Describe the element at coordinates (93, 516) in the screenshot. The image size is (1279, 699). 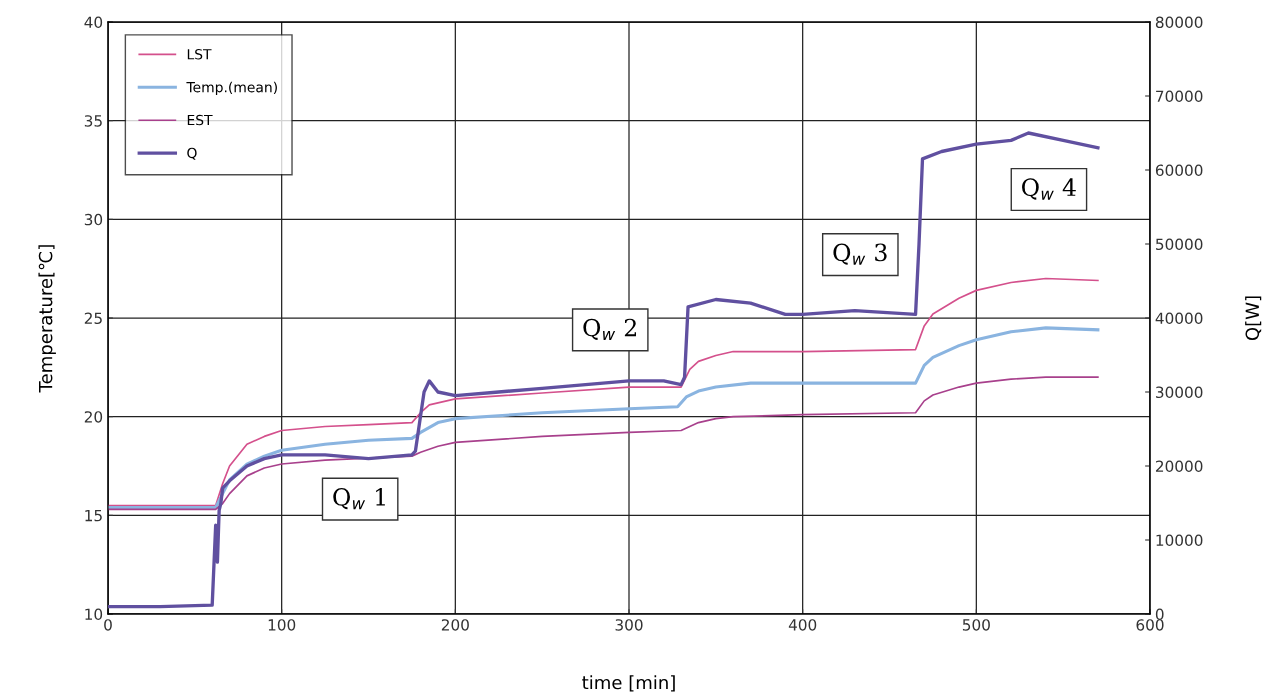
I see `y-tick-label: 15` at that location.